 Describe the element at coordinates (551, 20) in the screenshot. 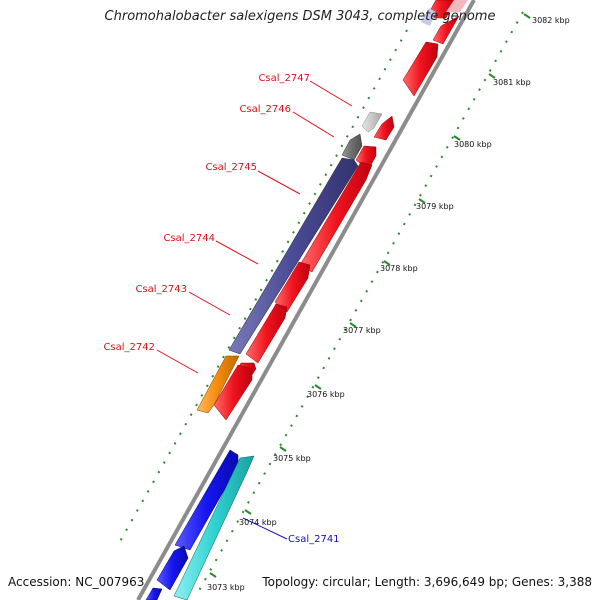

I see `scale-label: 3082 kbp` at that location.